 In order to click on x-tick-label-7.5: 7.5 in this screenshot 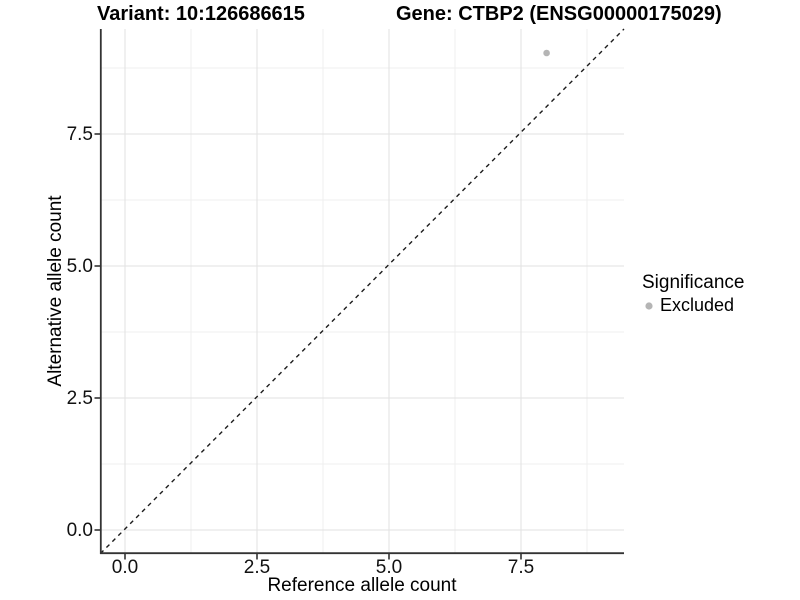, I will do `click(521, 567)`.